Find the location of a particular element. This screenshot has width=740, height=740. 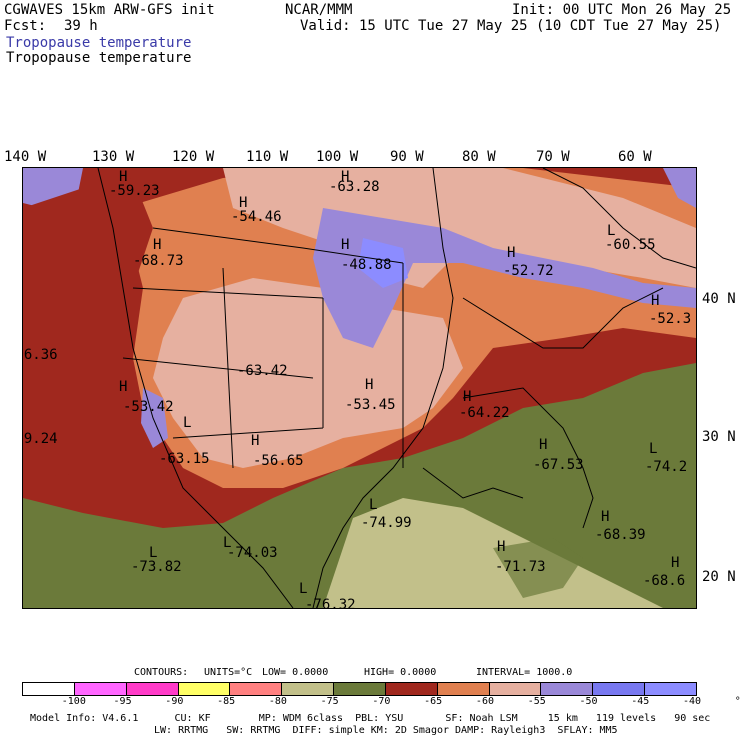

lon-label: 70 W is located at coordinates (553, 157).